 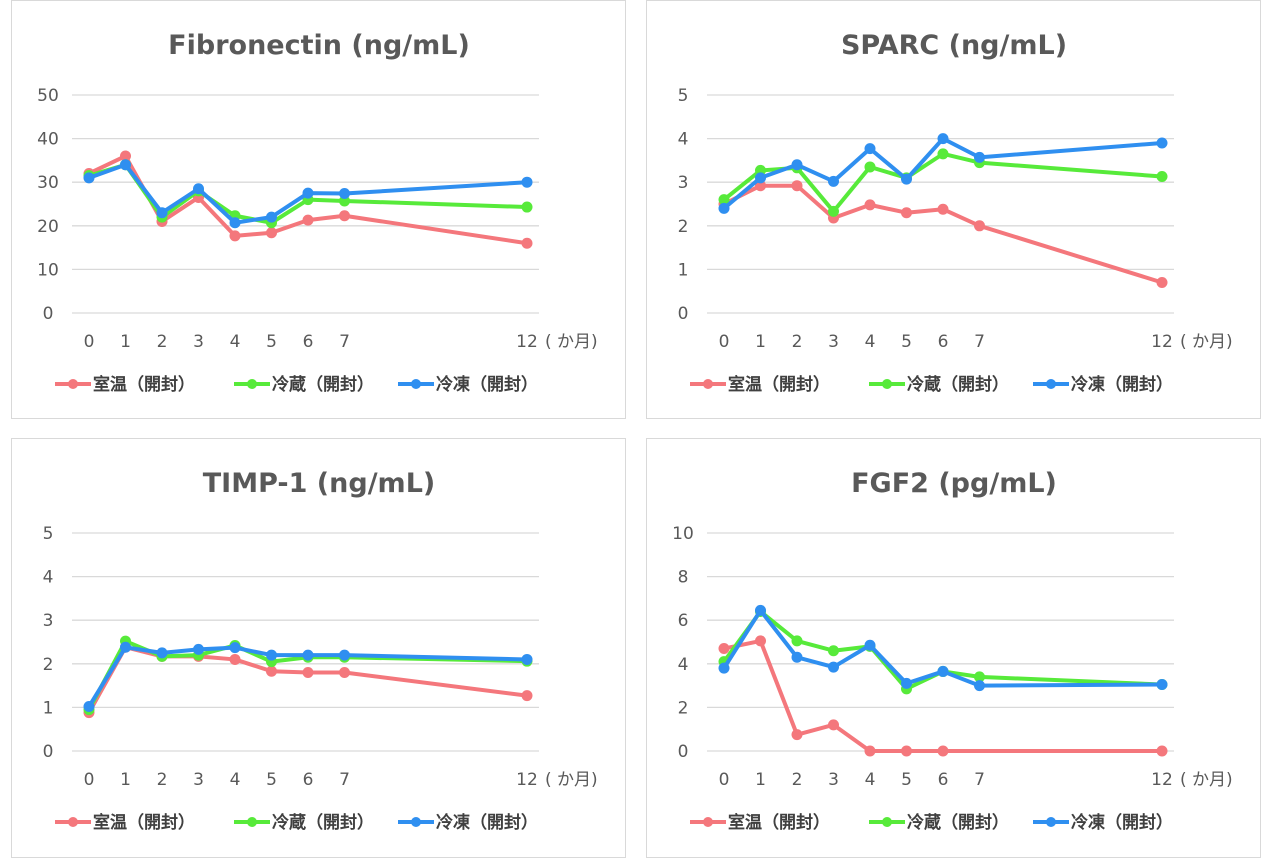 I want to click on y-tick-label: 6, so click(x=683, y=621).